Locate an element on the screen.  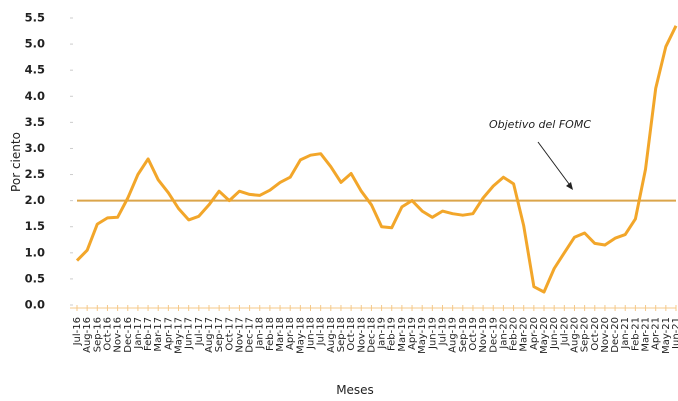
x-tick-label: Jun-17 is located at coordinates (189, 333).